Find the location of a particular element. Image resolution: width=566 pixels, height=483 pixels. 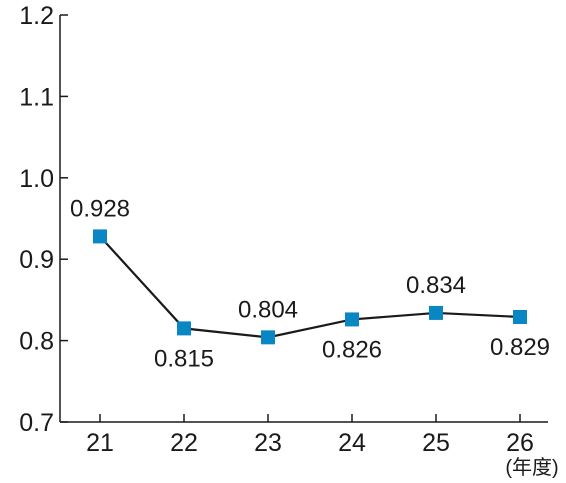

x-tick-label: 26 is located at coordinates (520, 443).